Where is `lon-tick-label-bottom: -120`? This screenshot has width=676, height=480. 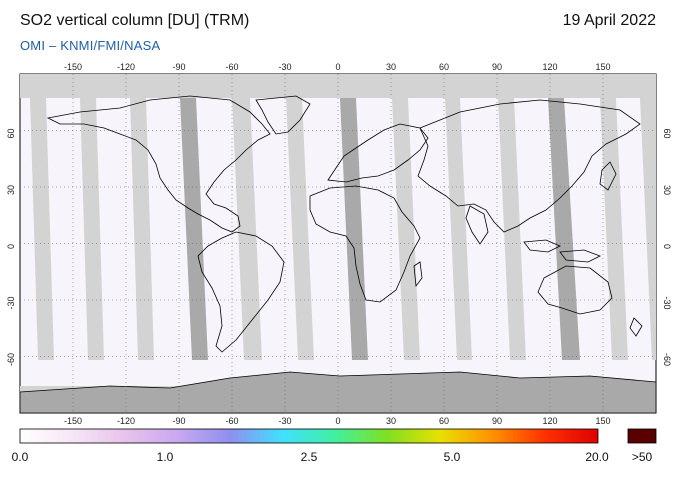
lon-tick-label-bottom: -120 is located at coordinates (126, 421).